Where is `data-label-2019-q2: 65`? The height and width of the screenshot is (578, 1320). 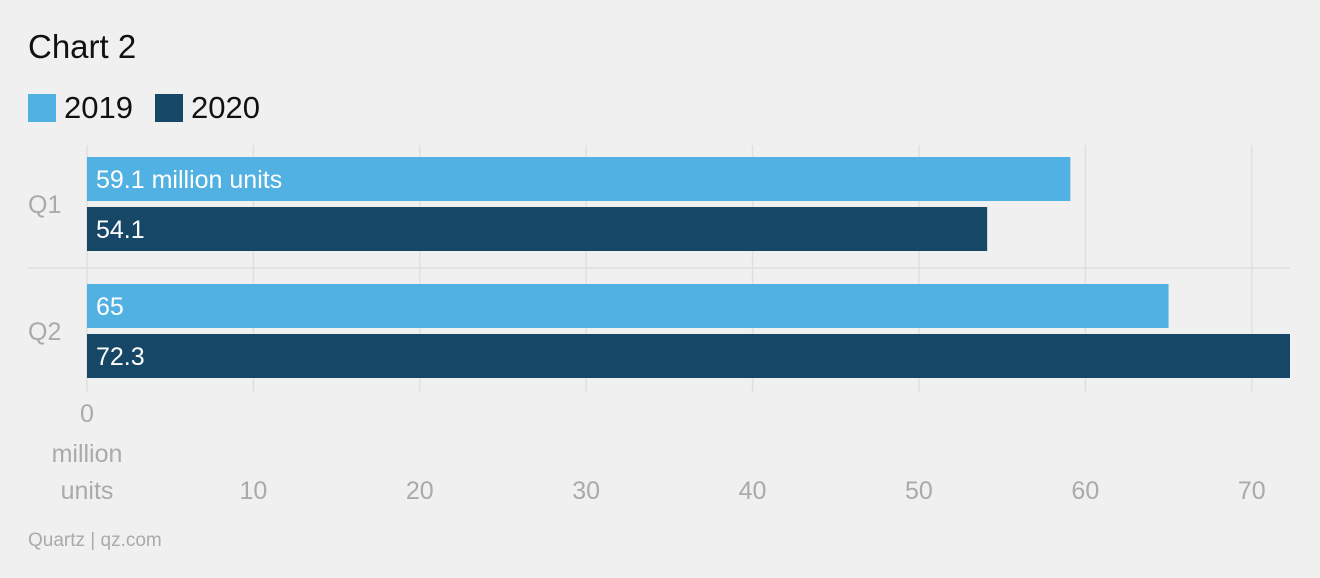 data-label-2019-q2: 65 is located at coordinates (110, 307).